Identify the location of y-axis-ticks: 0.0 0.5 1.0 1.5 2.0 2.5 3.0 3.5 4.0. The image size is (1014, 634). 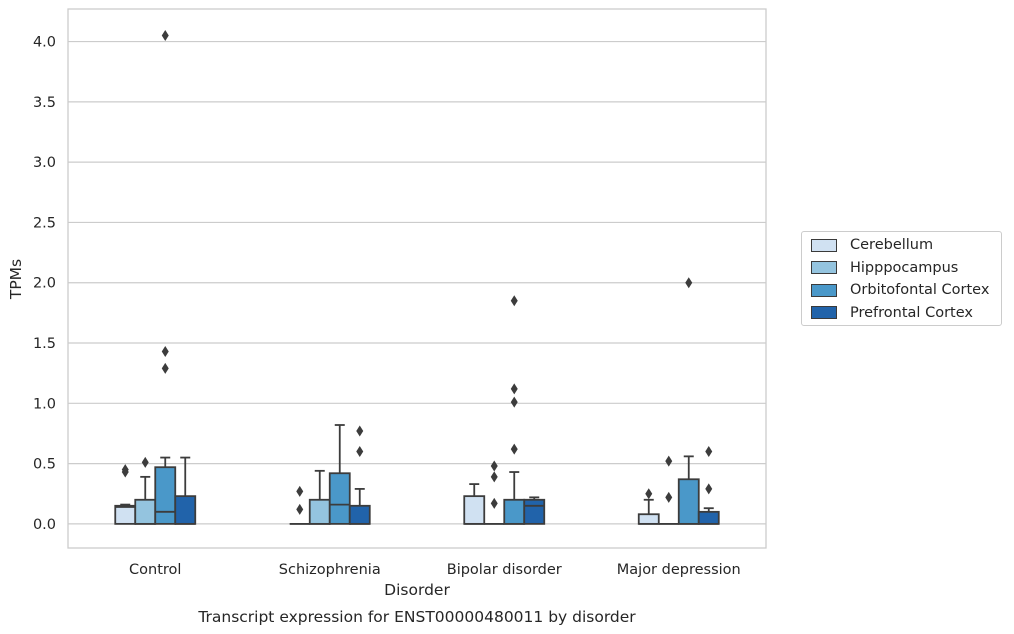
(44, 284).